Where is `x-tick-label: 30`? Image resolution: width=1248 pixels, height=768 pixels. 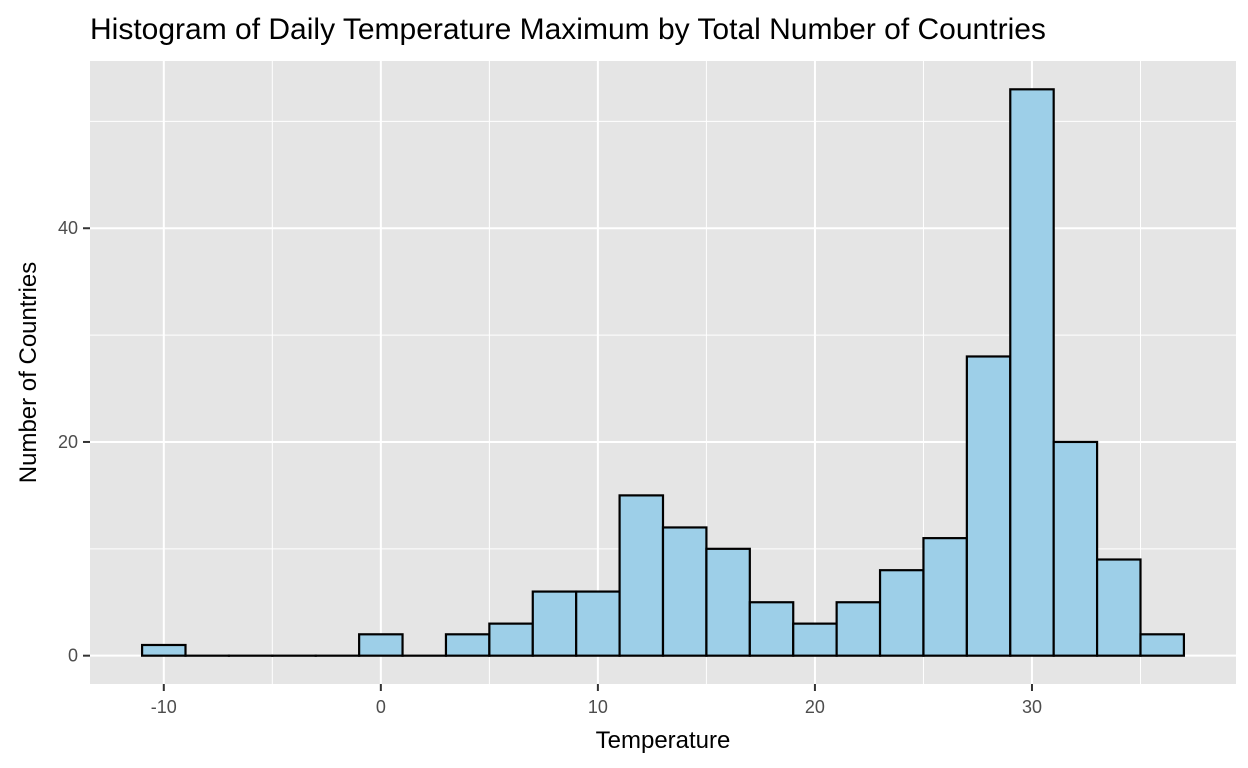
x-tick-label: 30 is located at coordinates (1032, 707).